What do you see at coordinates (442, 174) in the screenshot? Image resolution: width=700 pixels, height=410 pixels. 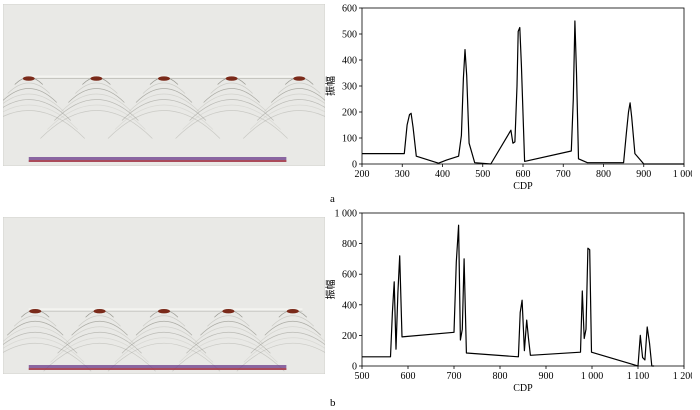 I see `x-tick-label: 400` at bounding box center [442, 174].